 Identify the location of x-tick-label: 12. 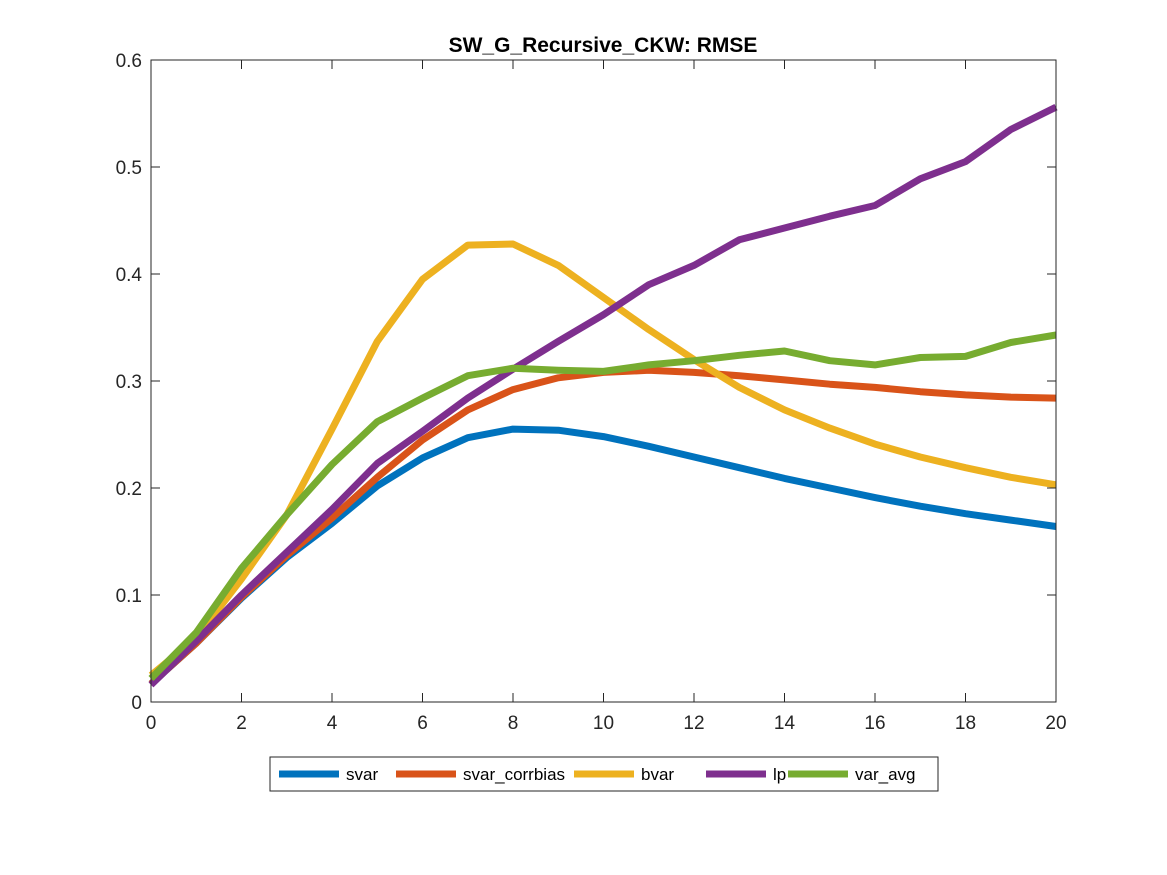
(693, 723).